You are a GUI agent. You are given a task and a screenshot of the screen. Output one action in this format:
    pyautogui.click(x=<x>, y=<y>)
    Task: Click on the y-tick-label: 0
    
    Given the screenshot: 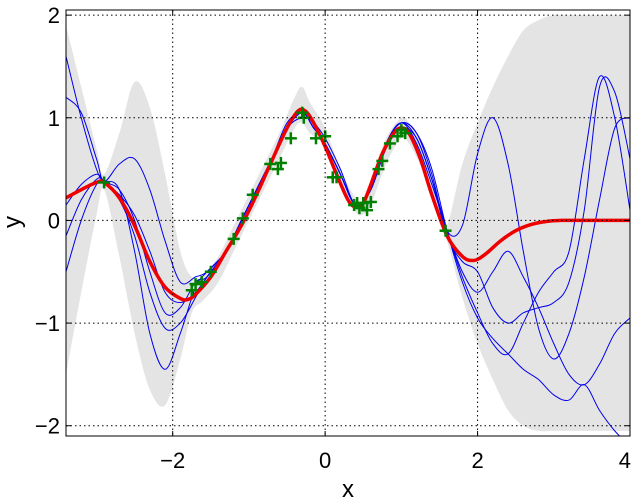 What is the action you would take?
    pyautogui.click(x=54, y=220)
    